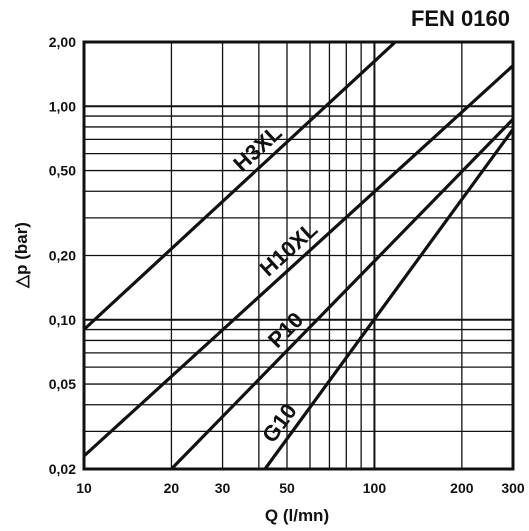 The height and width of the screenshot is (531, 529). What do you see at coordinates (287, 488) in the screenshot?
I see `x-tick-label: 50` at bounding box center [287, 488].